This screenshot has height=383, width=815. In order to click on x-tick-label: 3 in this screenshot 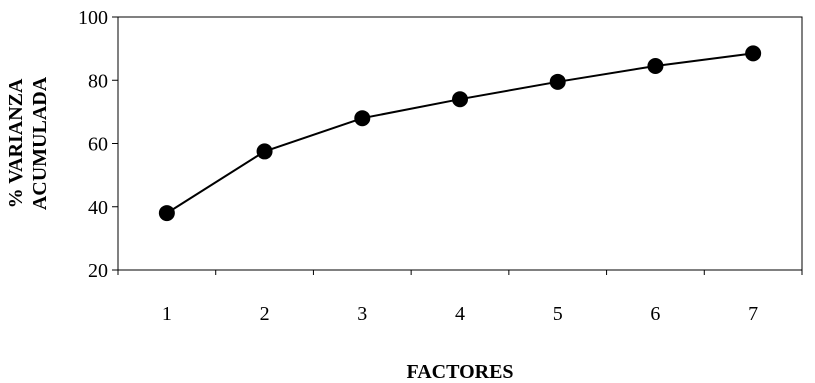, I will do `click(362, 314)`.